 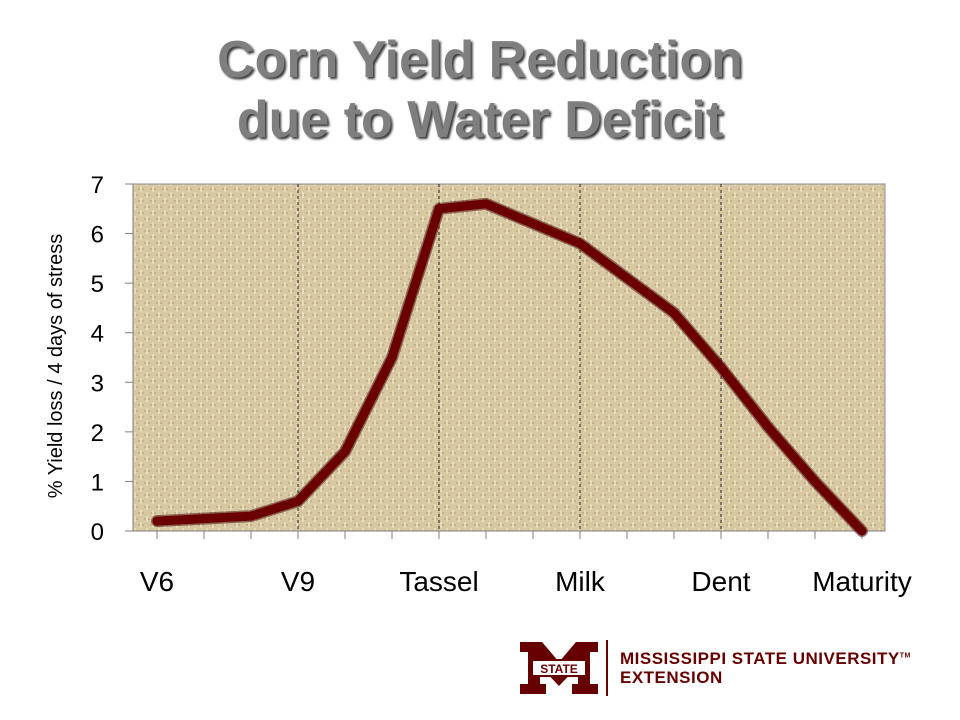 I want to click on y-axis-label: % Yield loss / 4 days of stress, so click(x=56, y=366).